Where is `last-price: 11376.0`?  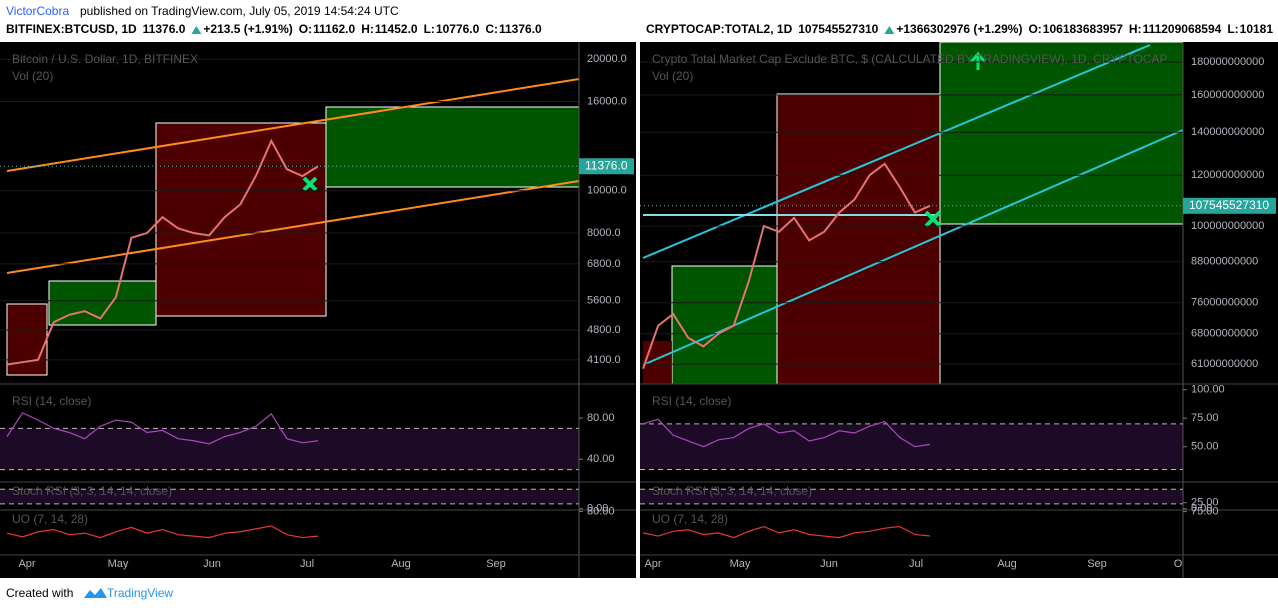
last-price: 11376.0 is located at coordinates (164, 29).